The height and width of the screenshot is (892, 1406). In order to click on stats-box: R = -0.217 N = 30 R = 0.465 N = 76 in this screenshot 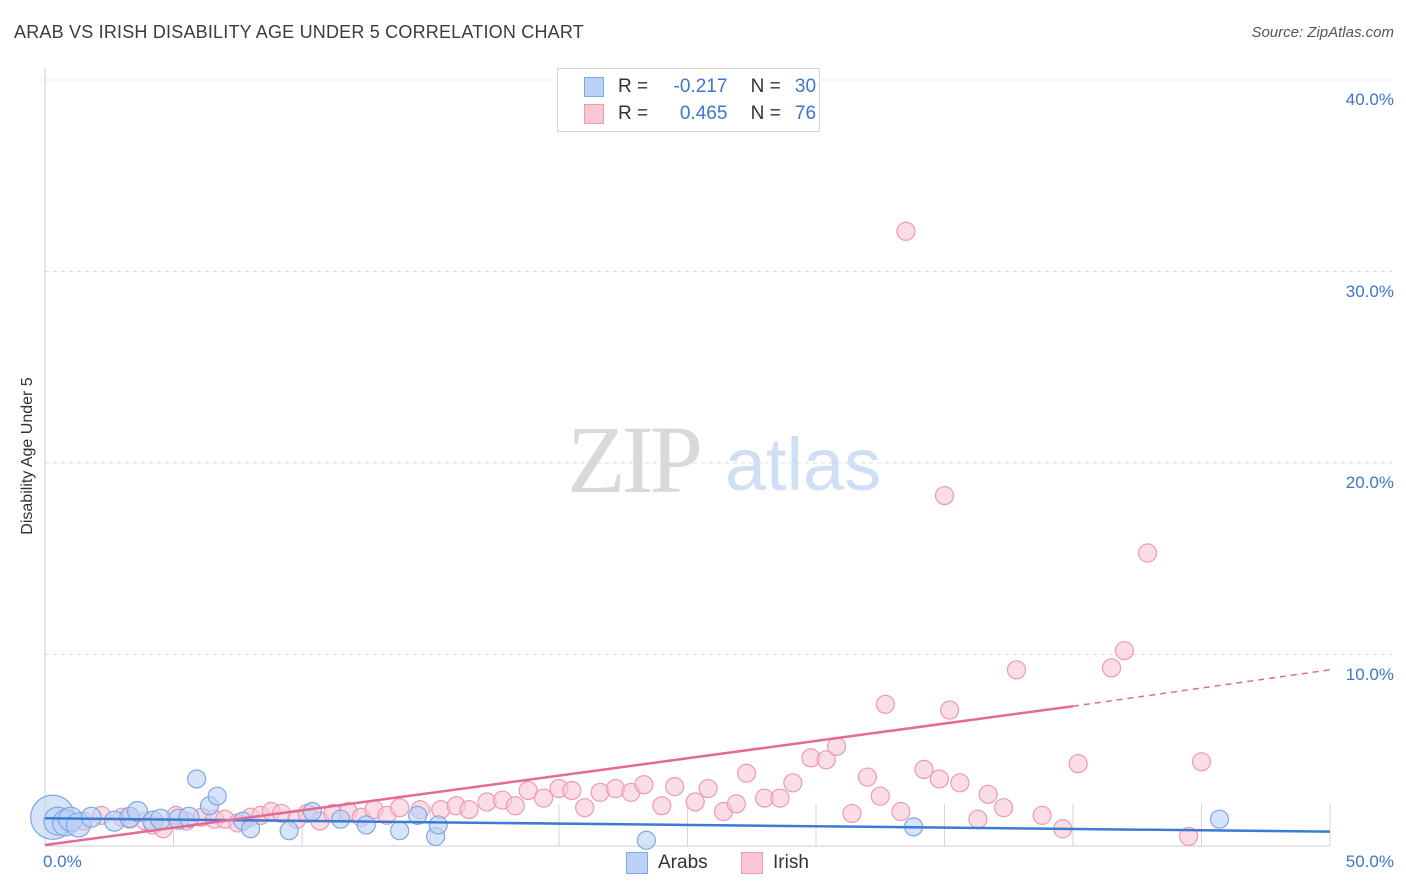, I will do `click(688, 100)`.